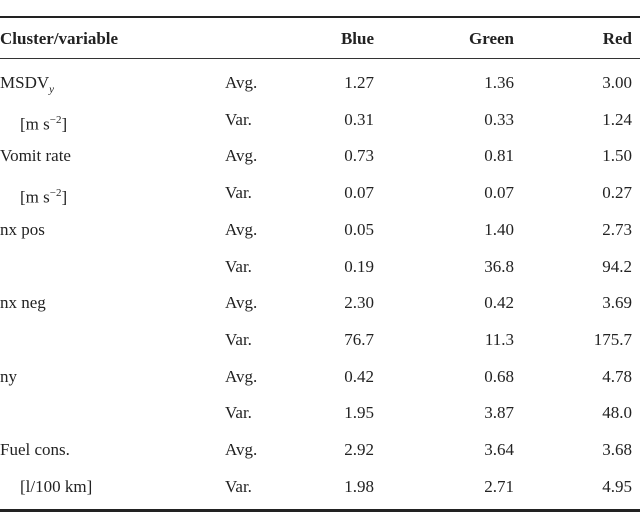 The height and width of the screenshot is (515, 640). What do you see at coordinates (22, 229) in the screenshot?
I see `row-label: nx pos` at bounding box center [22, 229].